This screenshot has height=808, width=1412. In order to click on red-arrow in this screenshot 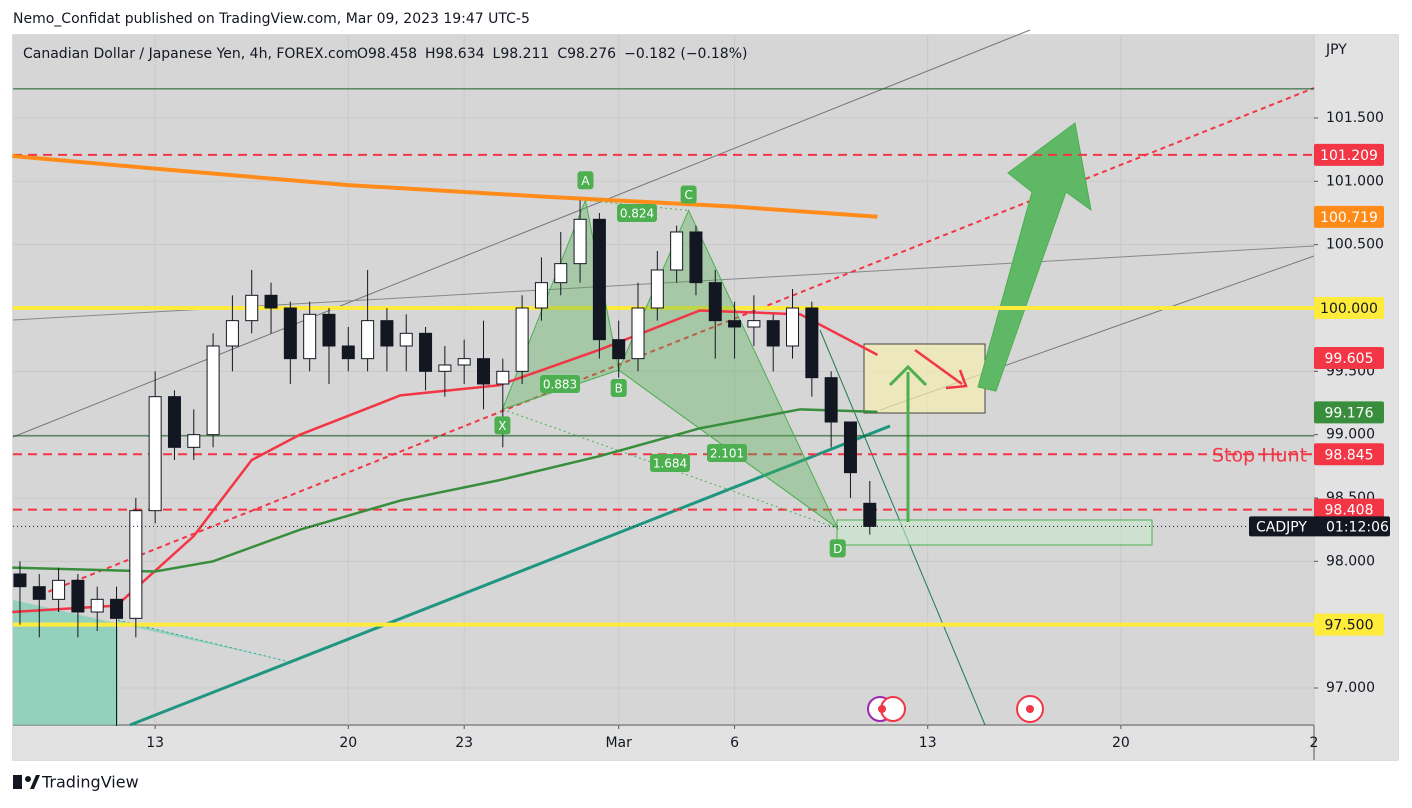, I will do `click(938, 367)`.